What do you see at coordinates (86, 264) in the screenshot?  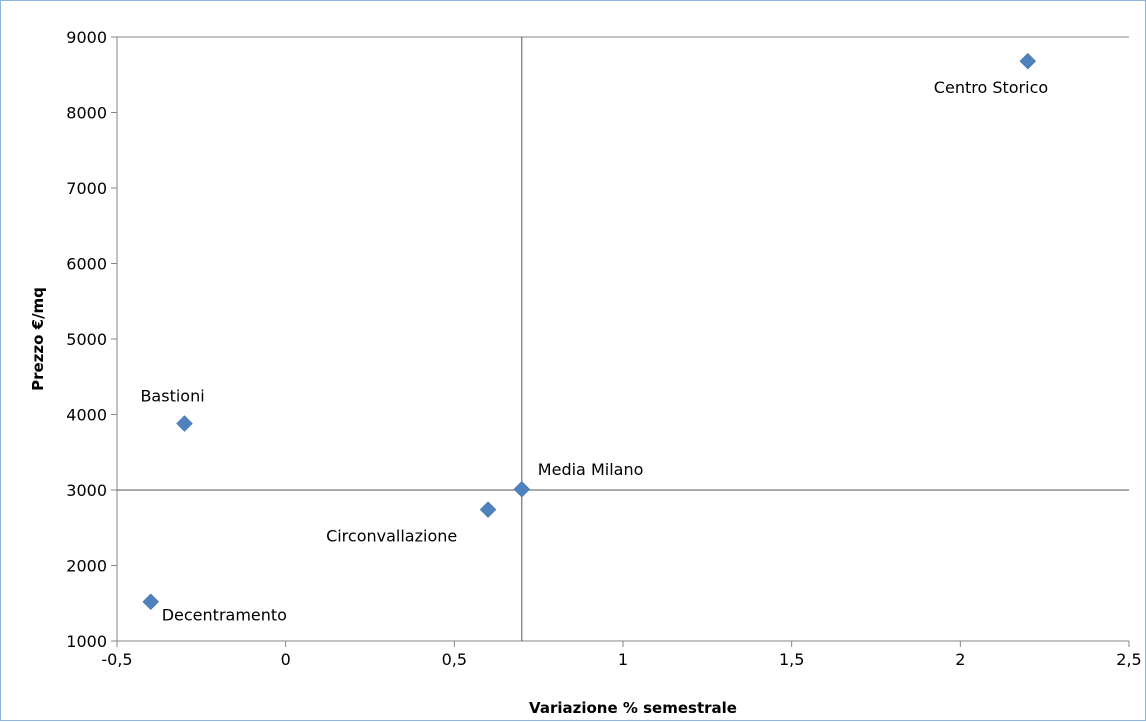 I see `y-tick-label: 6000` at bounding box center [86, 264].